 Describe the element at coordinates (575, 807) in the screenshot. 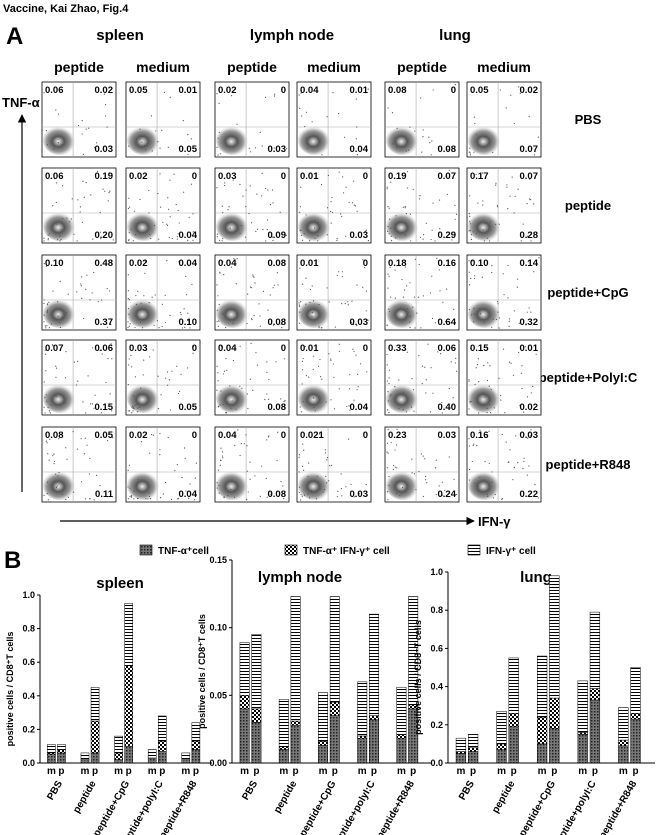

I see `category-label: peptide+polyI:C` at that location.